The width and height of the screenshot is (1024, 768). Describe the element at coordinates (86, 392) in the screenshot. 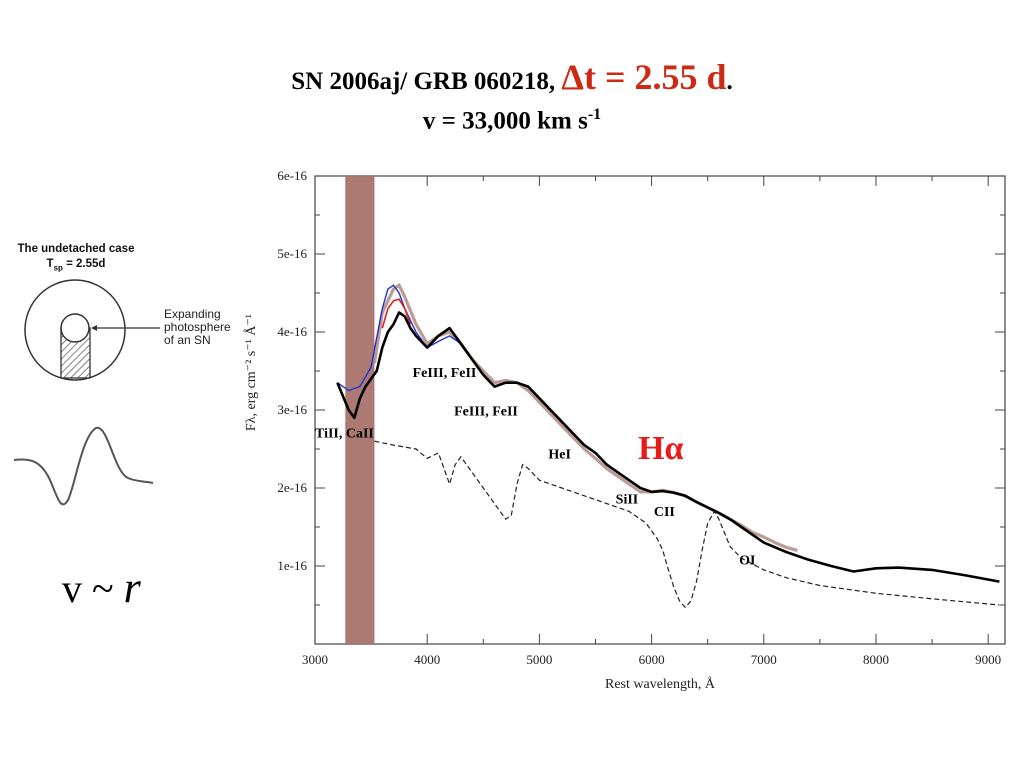

I see `schematic-drawing` at that location.